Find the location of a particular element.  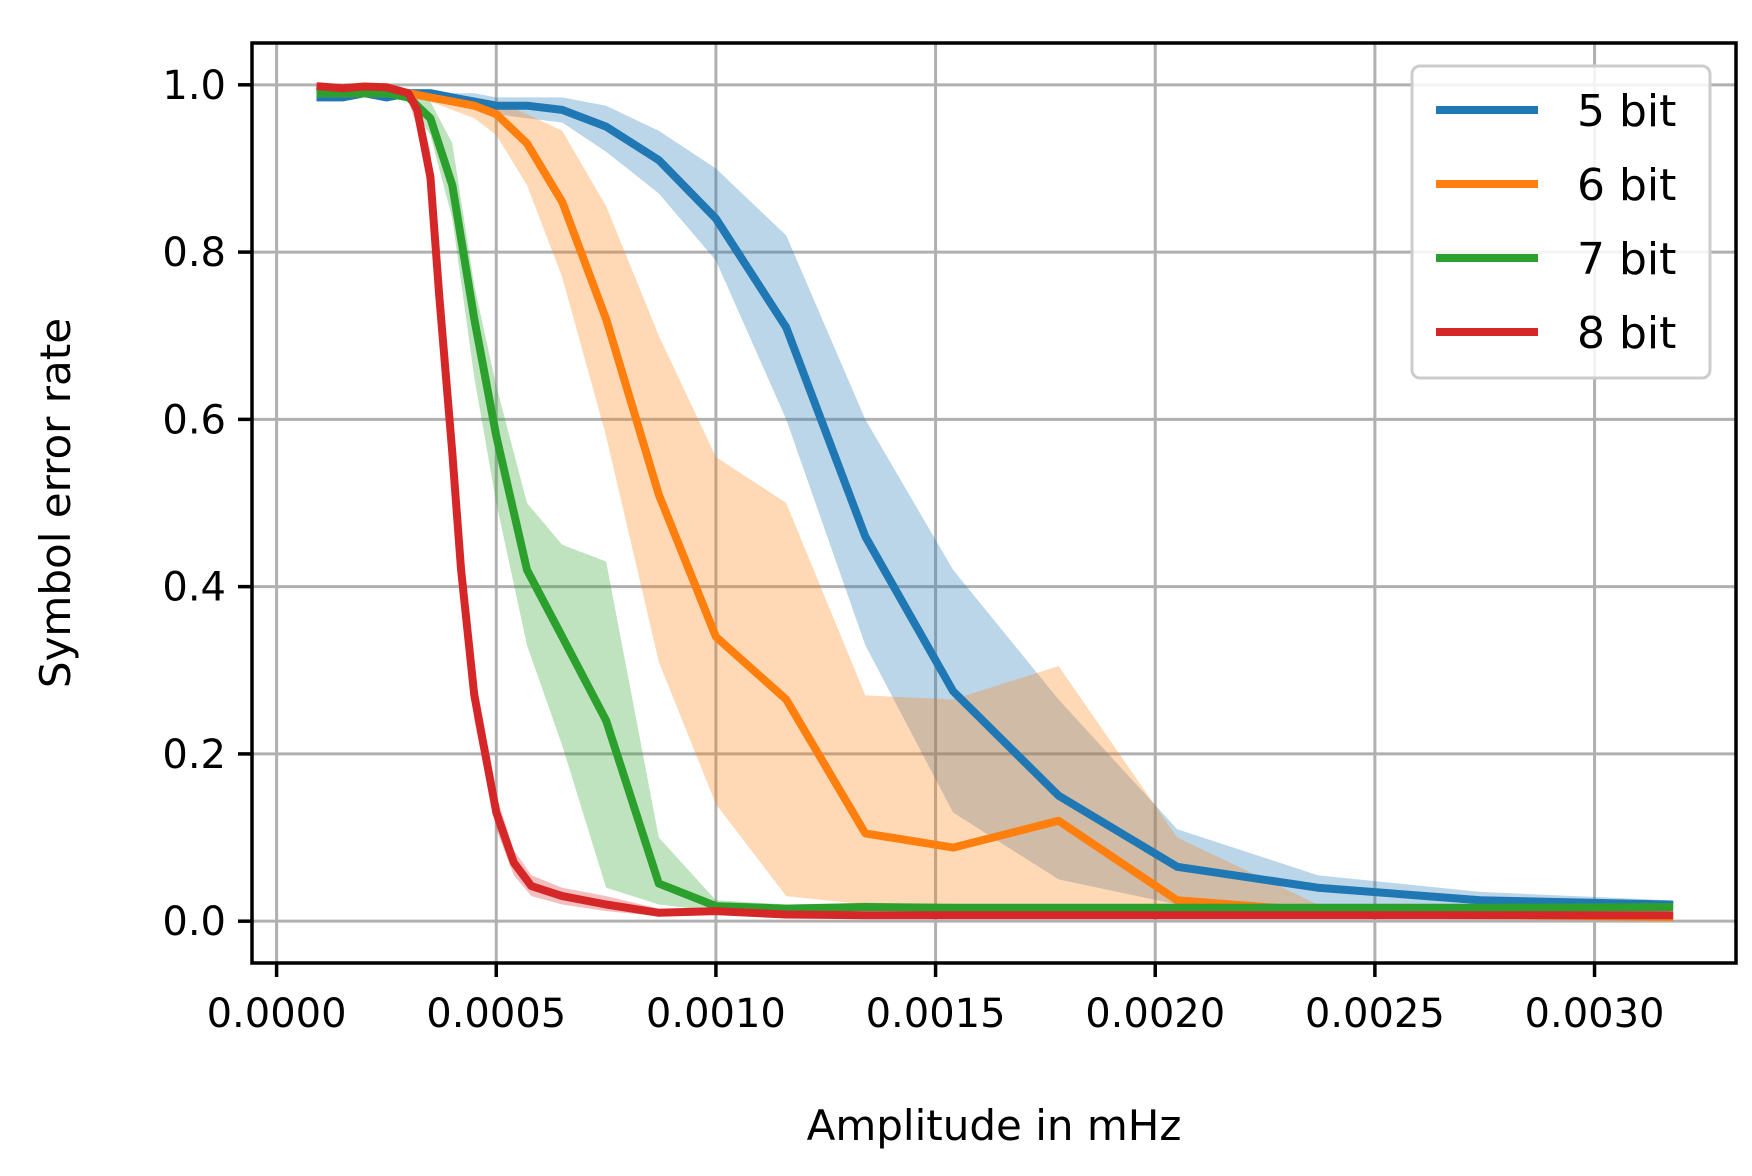

legend: 5 bit 6 bit 7 bit 8 bit is located at coordinates (1561, 222).